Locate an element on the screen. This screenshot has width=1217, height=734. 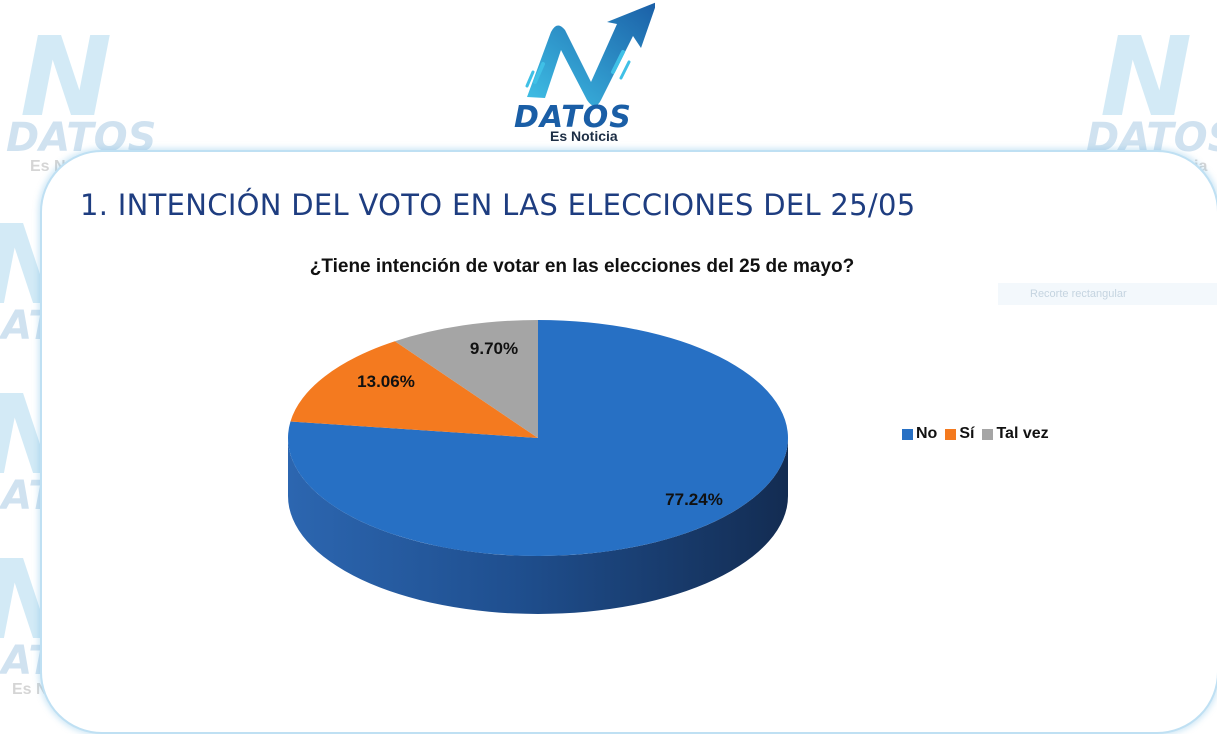
datos-logo-icon is located at coordinates (590, 54).